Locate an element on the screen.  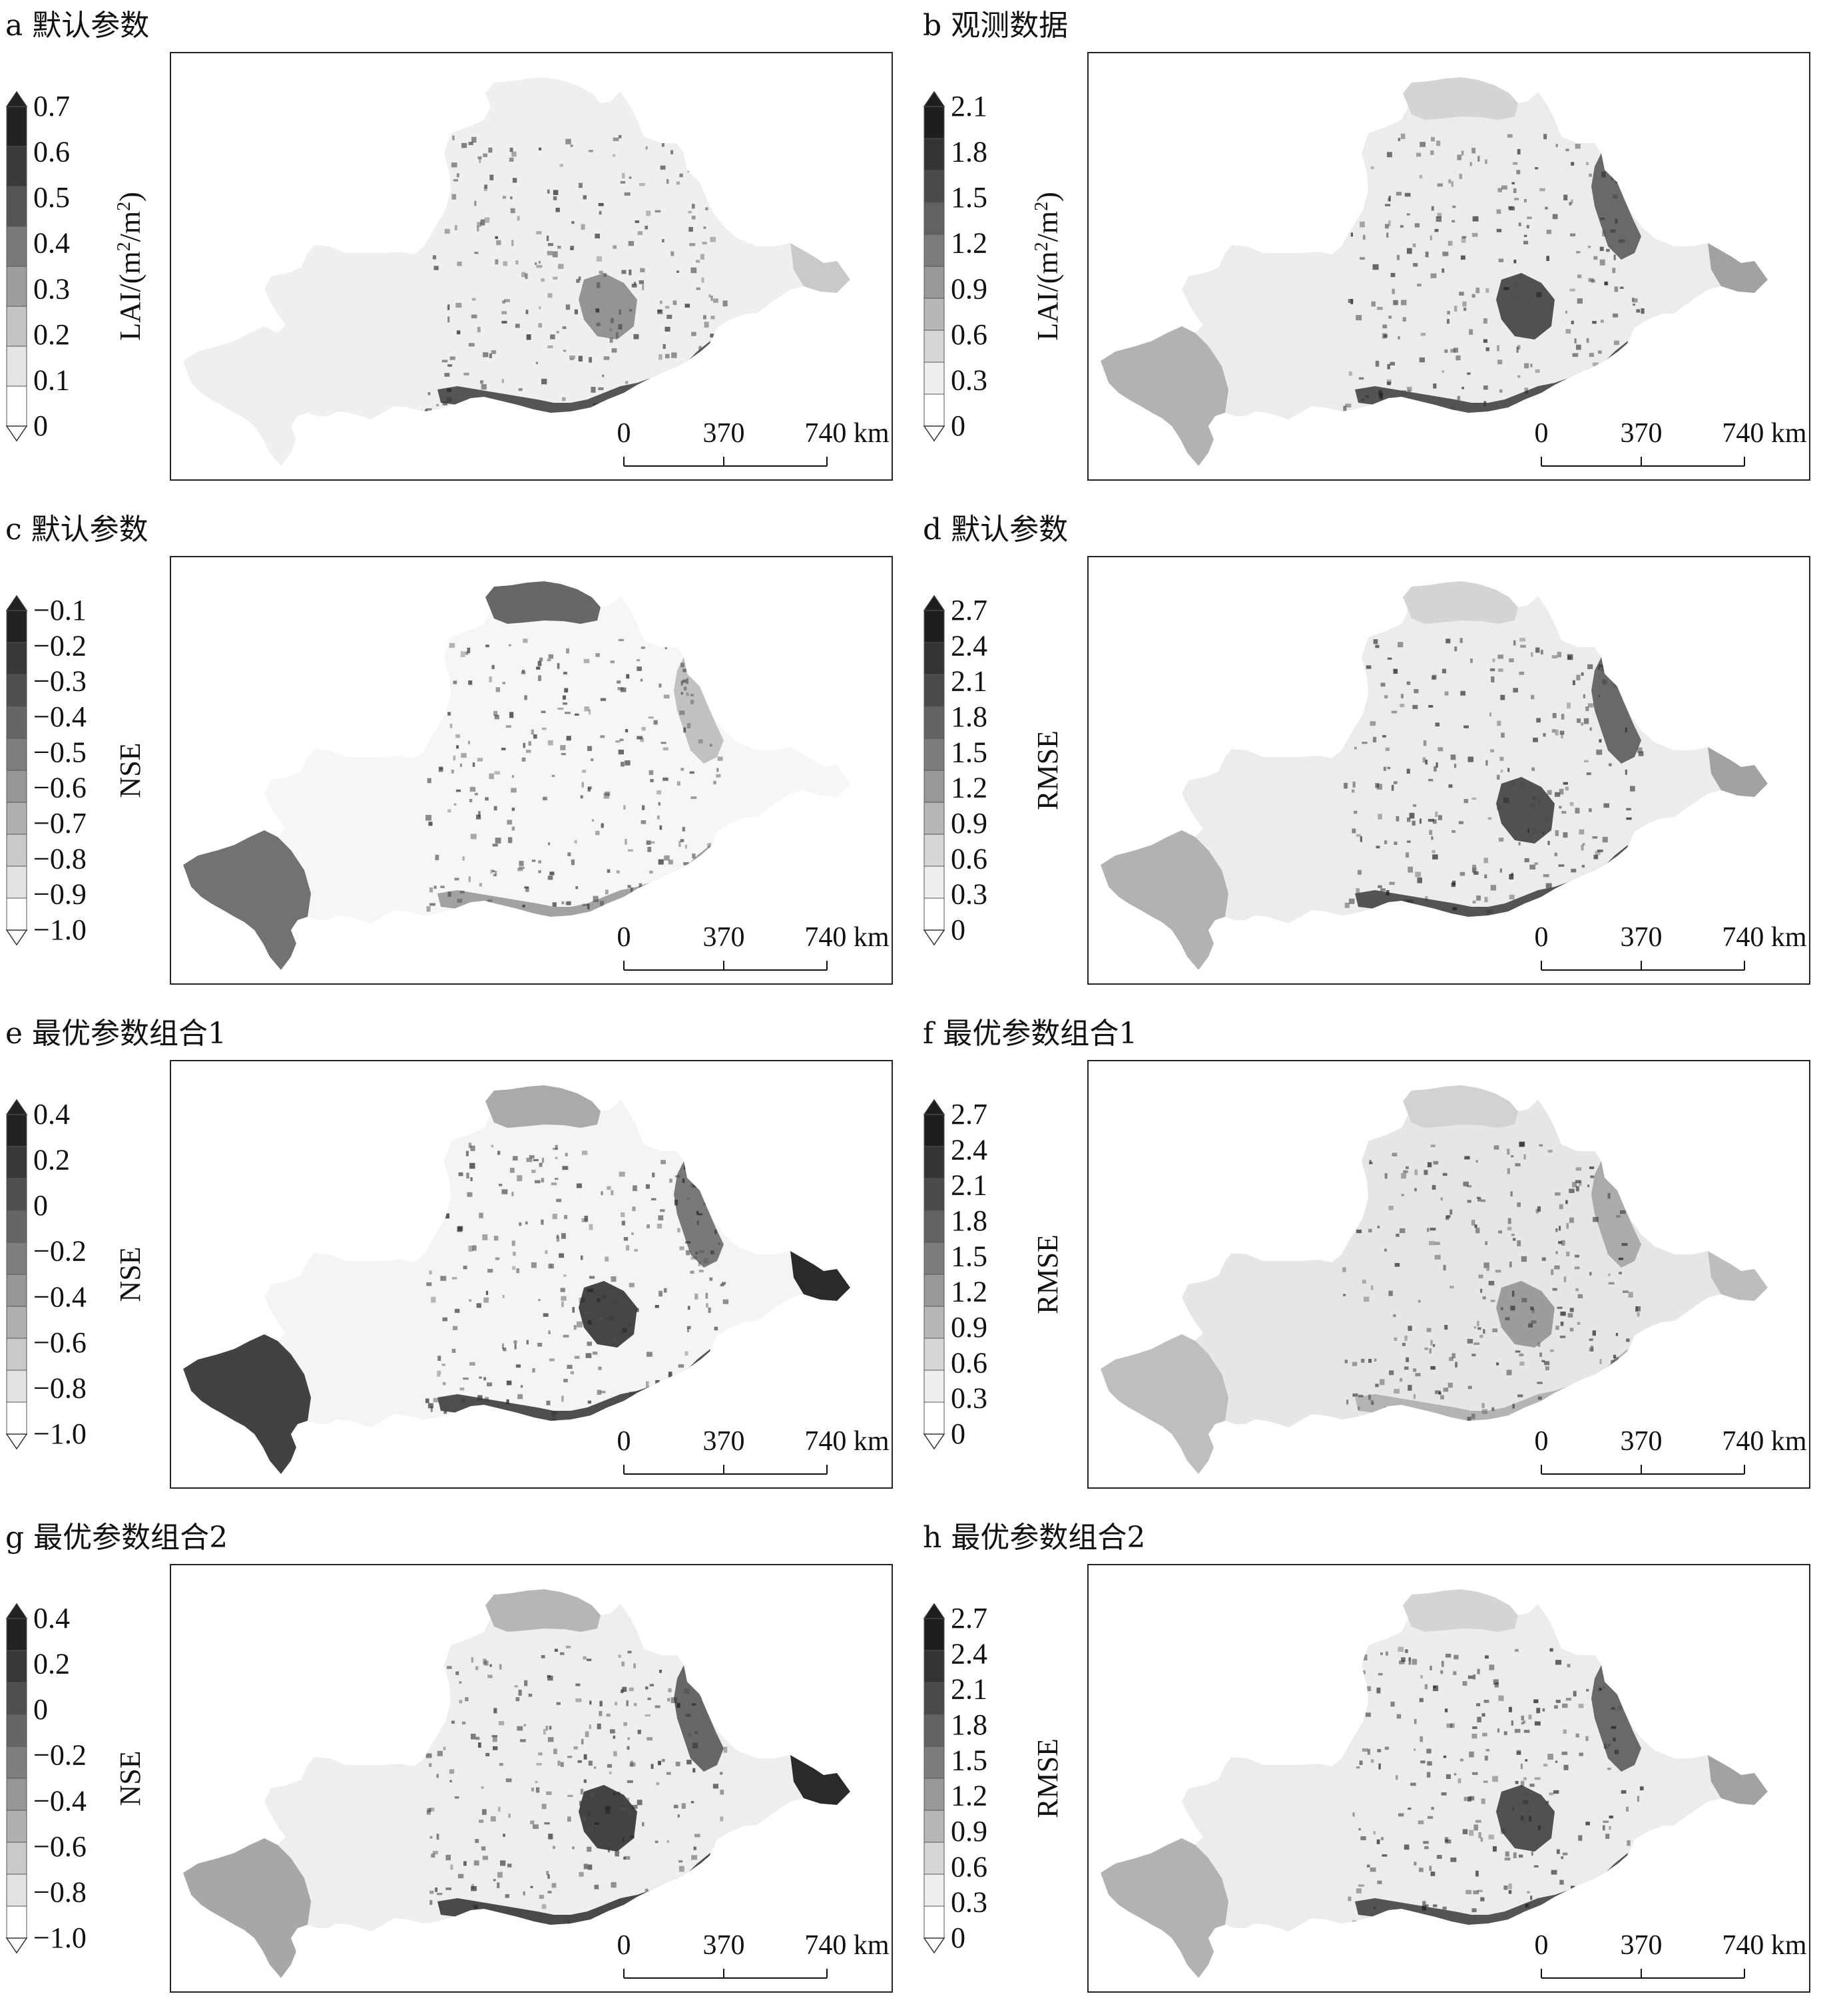
colorbar-tick-label: 0 is located at coordinates (40, 1709).